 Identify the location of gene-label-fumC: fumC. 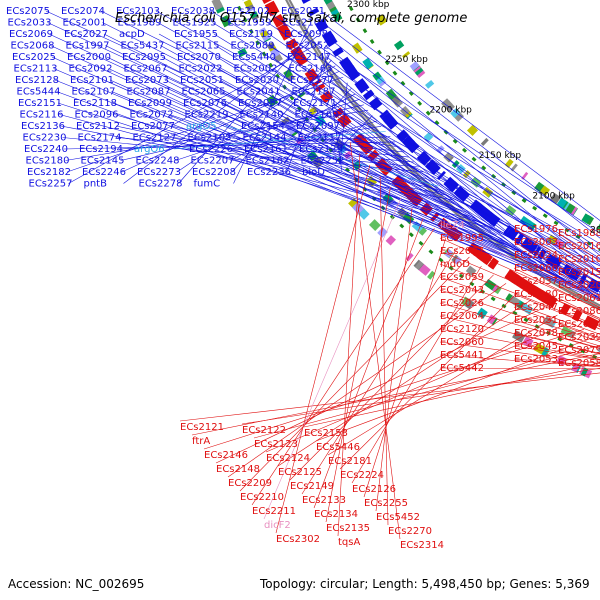
(207, 184).